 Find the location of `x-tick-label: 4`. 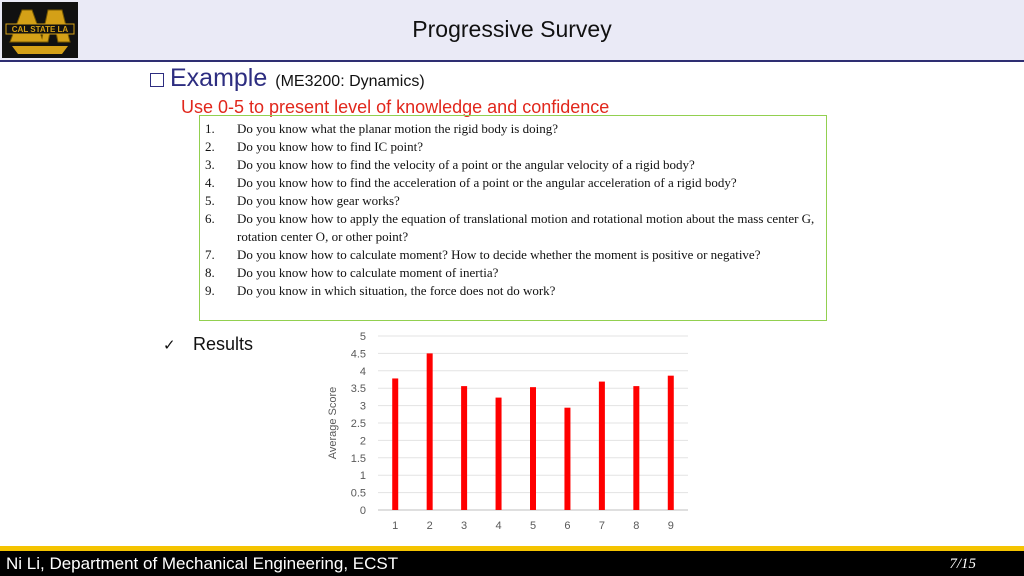

x-tick-label: 4 is located at coordinates (498, 526).